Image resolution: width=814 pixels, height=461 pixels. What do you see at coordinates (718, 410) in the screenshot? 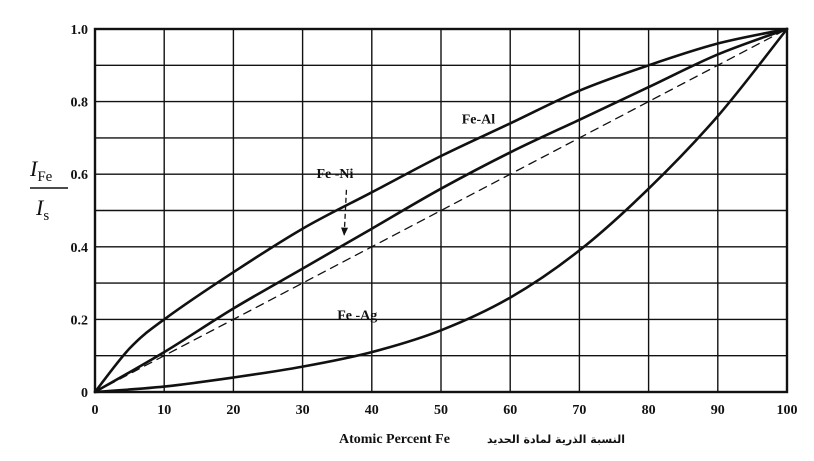
I see `x-tick-label-9: 90` at bounding box center [718, 410].